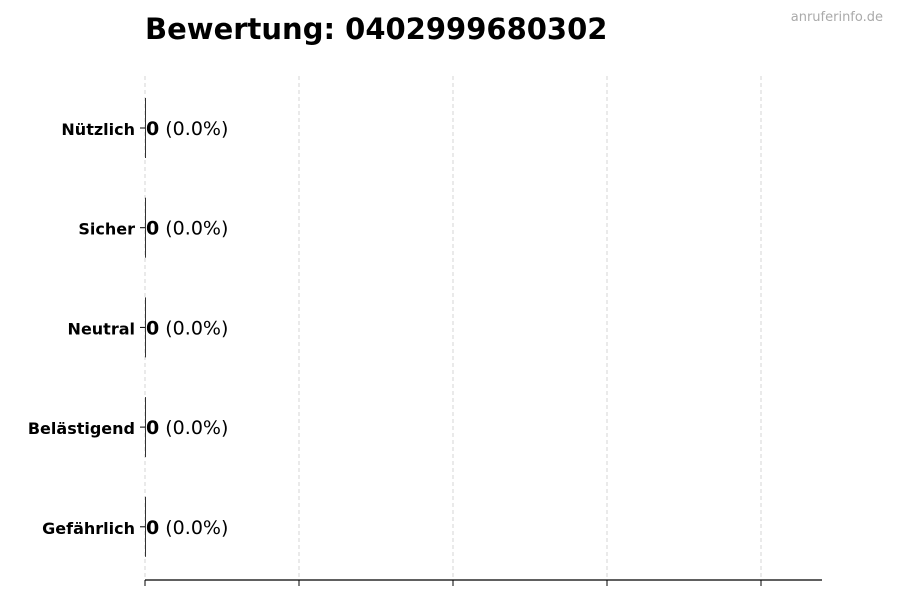 The height and width of the screenshot is (600, 900). What do you see at coordinates (98, 129) in the screenshot?
I see `category-label: Nützlich` at bounding box center [98, 129].